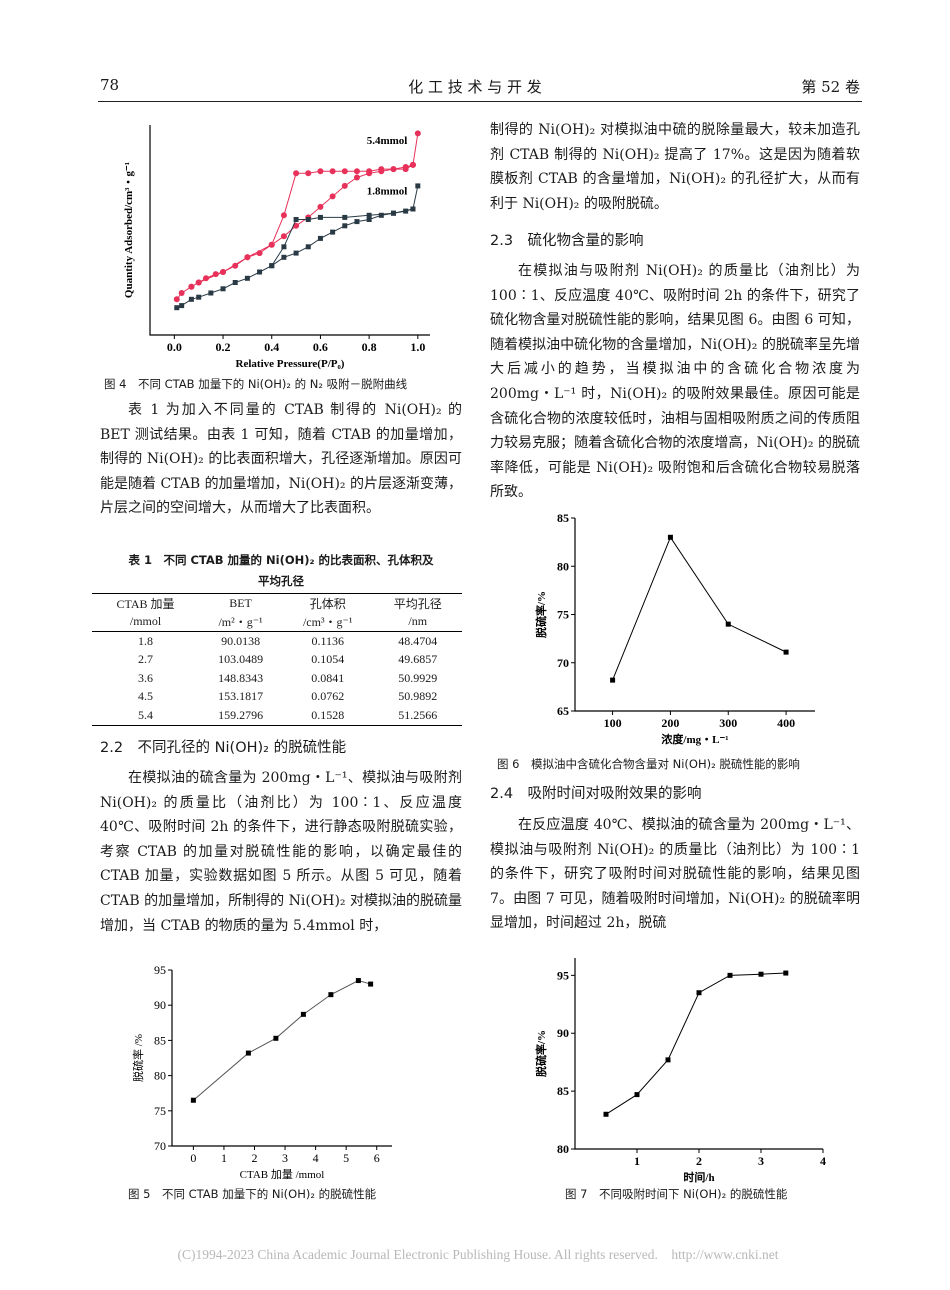  Describe the element at coordinates (369, 347) in the screenshot. I see `x-tick-label: 0.8` at that location.